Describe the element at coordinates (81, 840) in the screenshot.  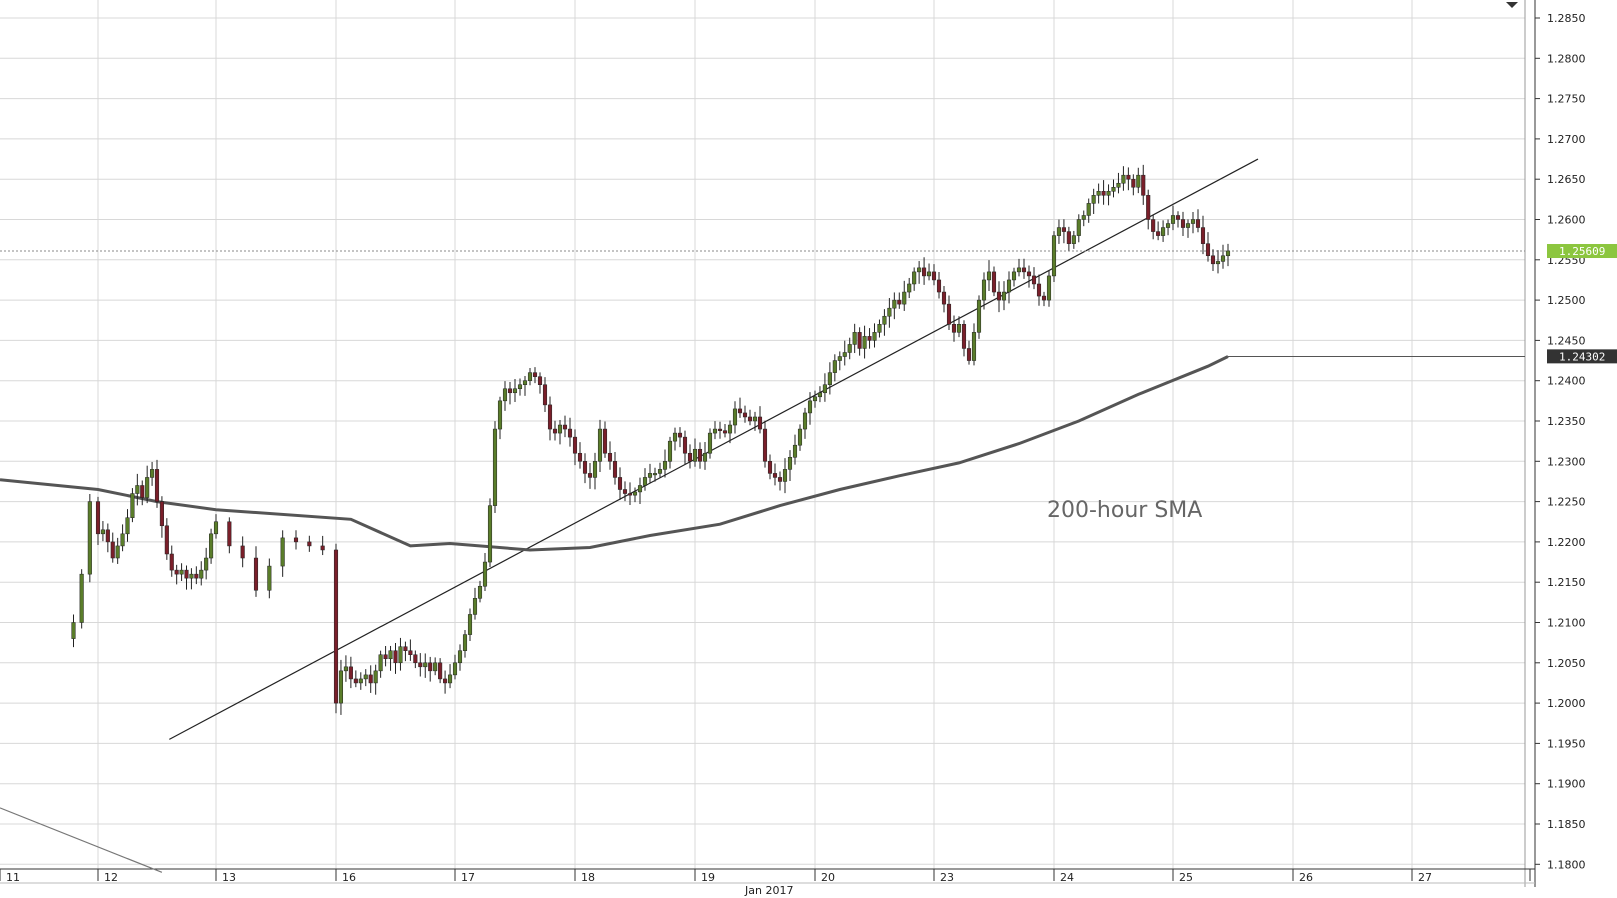
I see `trendline-old-resistance` at that location.